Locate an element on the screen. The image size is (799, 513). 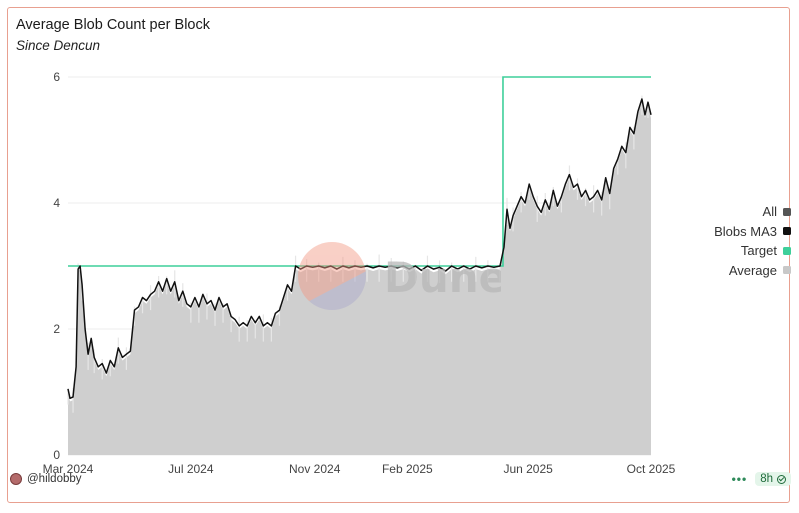
legend-item-target: Target is located at coordinates (752, 251).